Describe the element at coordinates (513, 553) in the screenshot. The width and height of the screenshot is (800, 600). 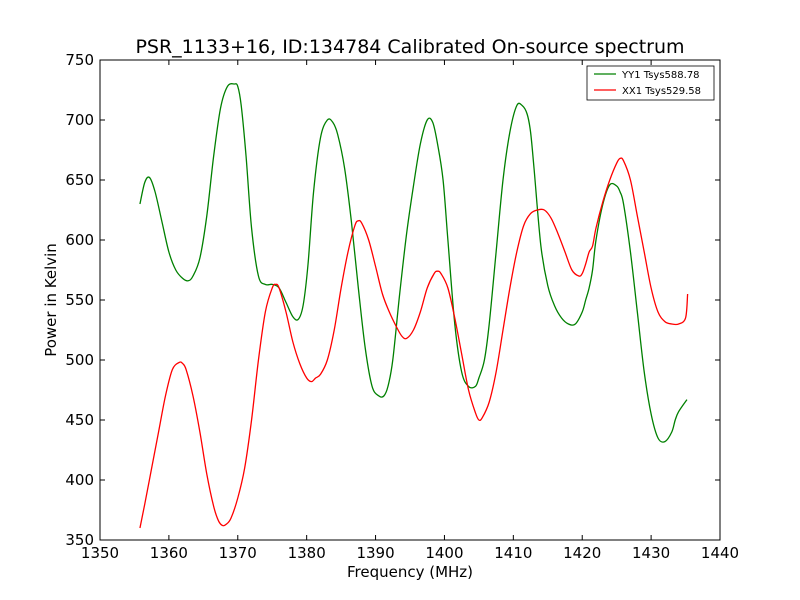
I see `x-tick-label: 1410` at that location.